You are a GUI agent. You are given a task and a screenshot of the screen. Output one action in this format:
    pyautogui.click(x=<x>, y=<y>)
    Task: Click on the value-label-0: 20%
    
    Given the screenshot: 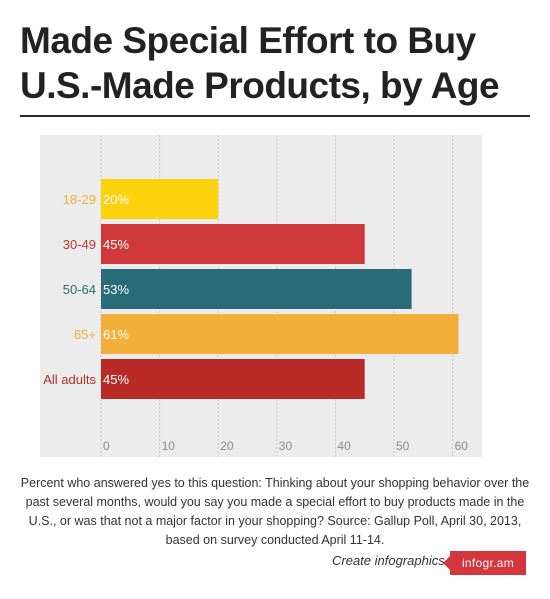 What is the action you would take?
    pyautogui.click(x=116, y=199)
    